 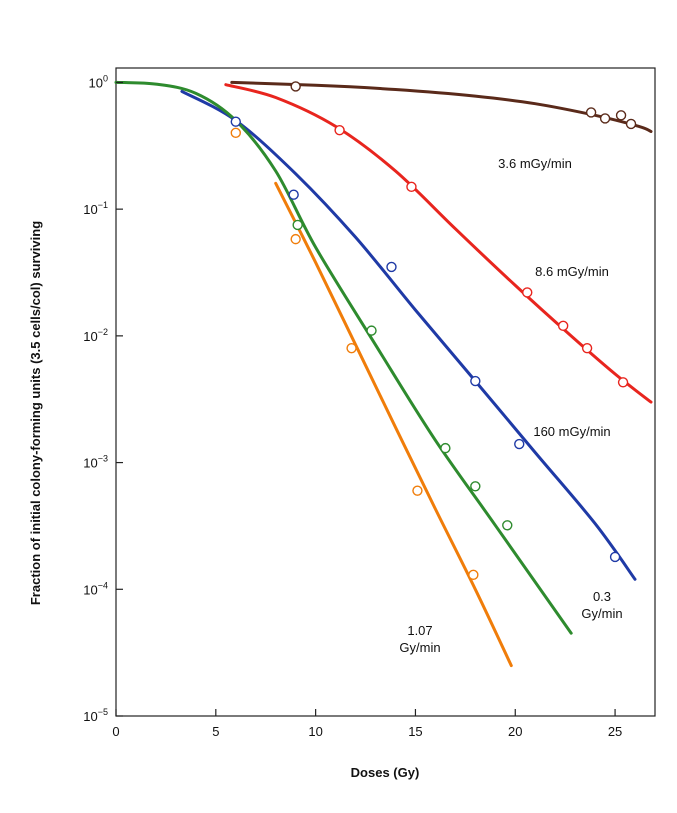 What do you see at coordinates (215, 731) in the screenshot?
I see `x-tick-label: 5` at bounding box center [215, 731].